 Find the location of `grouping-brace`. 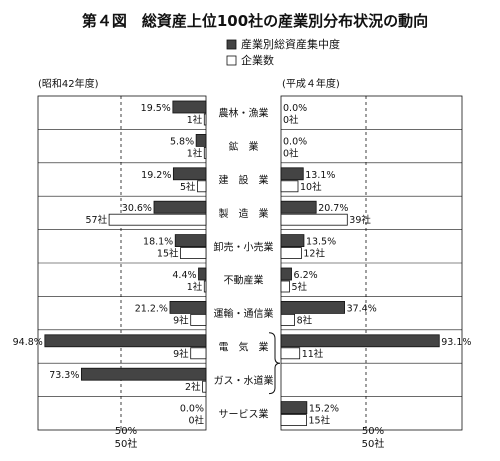

grouping-brace is located at coordinates (274, 363).